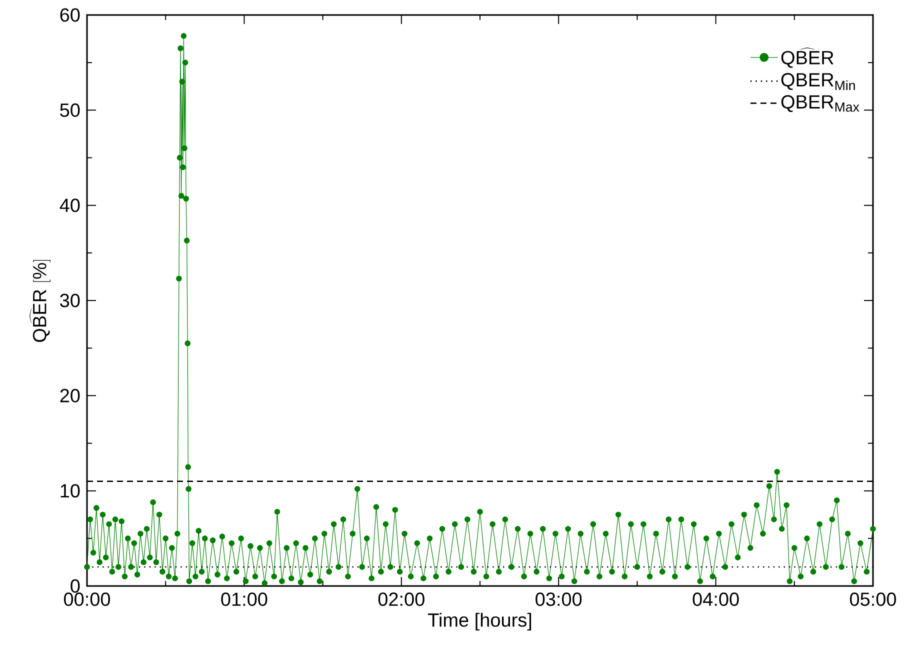 The width and height of the screenshot is (908, 658). Describe the element at coordinates (70, 301) in the screenshot. I see `y-tick-label: 30` at that location.